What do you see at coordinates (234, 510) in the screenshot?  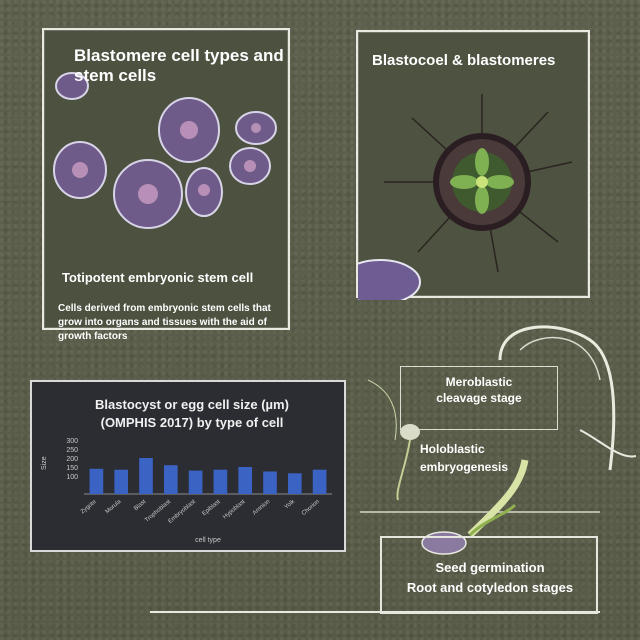 I see `x-tick-label: Hypoblast` at bounding box center [234, 510].